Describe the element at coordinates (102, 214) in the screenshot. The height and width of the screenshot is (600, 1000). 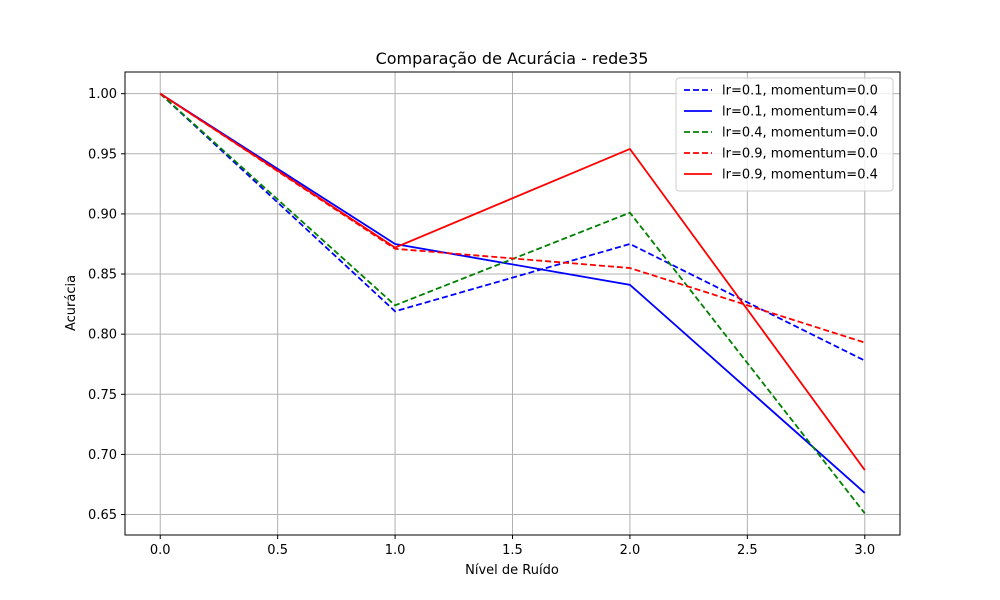
I see `y-tick-label: 0.90` at that location.